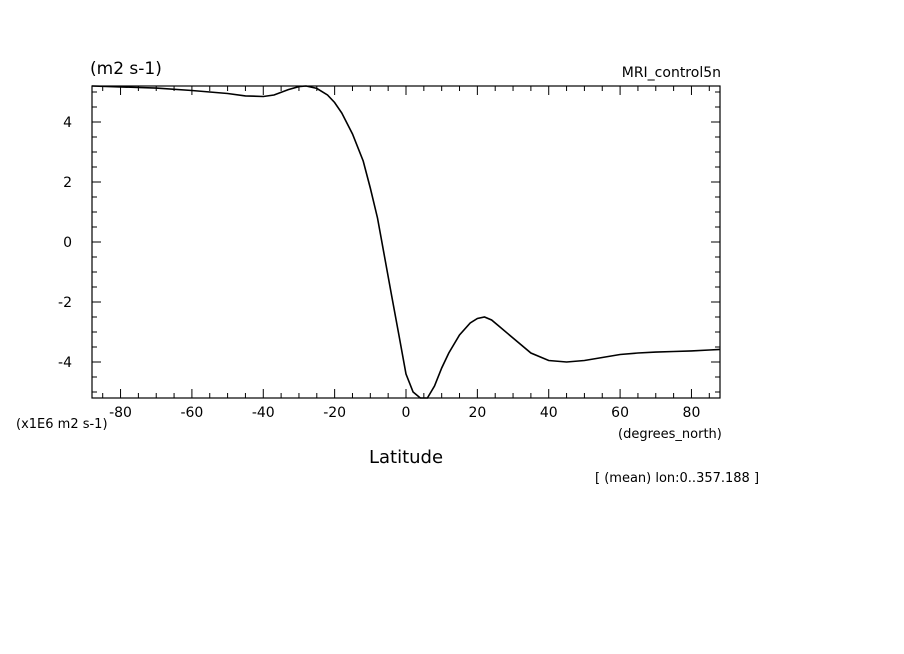  I want to click on dataset-label: MRI_control5n, so click(671, 73).